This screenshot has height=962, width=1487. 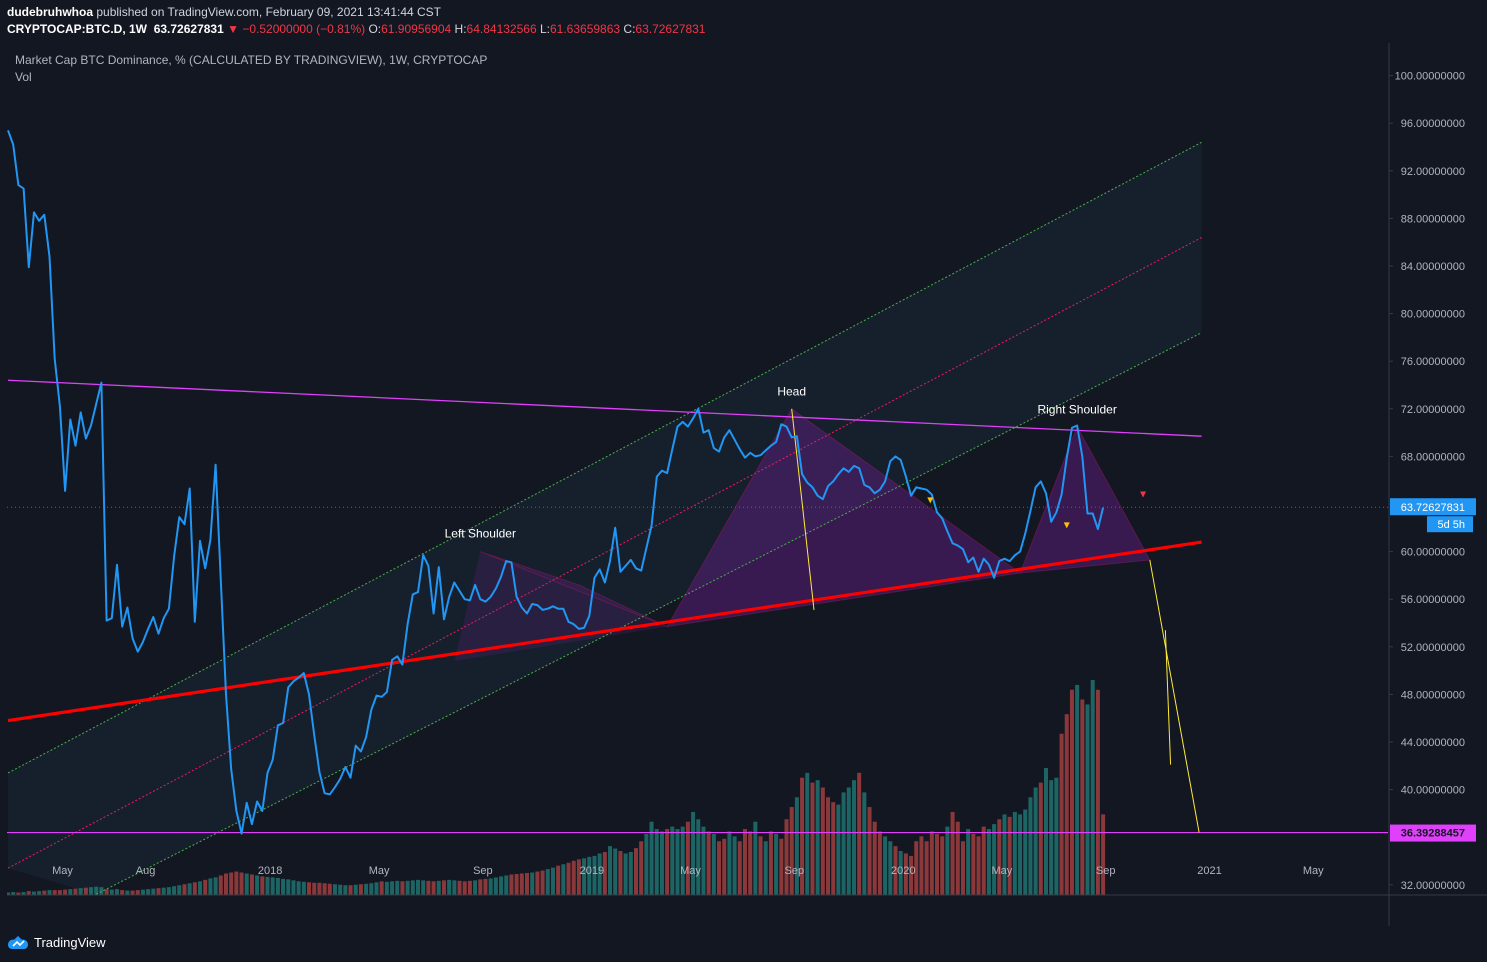 What do you see at coordinates (743, 944) in the screenshot?
I see `footer-bar` at bounding box center [743, 944].